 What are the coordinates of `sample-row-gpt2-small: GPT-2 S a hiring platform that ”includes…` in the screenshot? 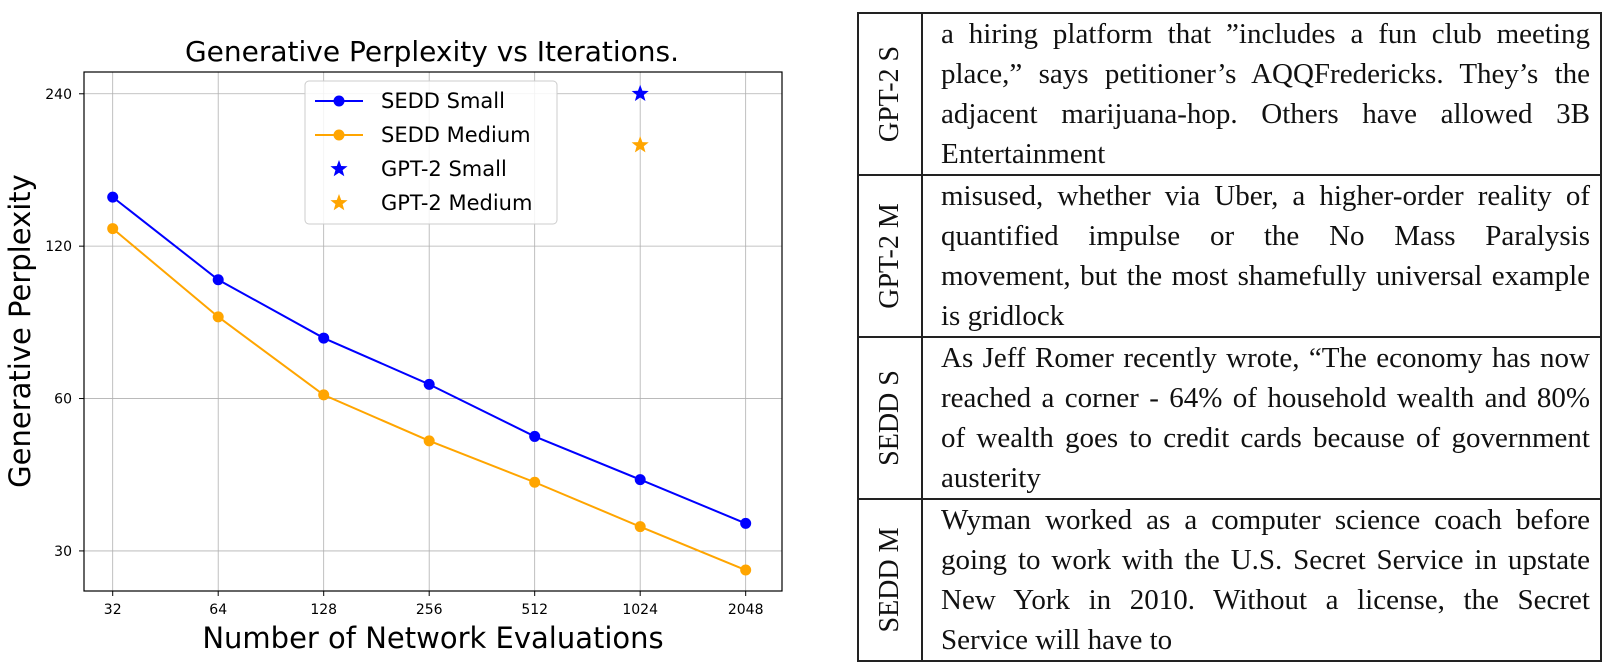 It's located at (1229, 94).